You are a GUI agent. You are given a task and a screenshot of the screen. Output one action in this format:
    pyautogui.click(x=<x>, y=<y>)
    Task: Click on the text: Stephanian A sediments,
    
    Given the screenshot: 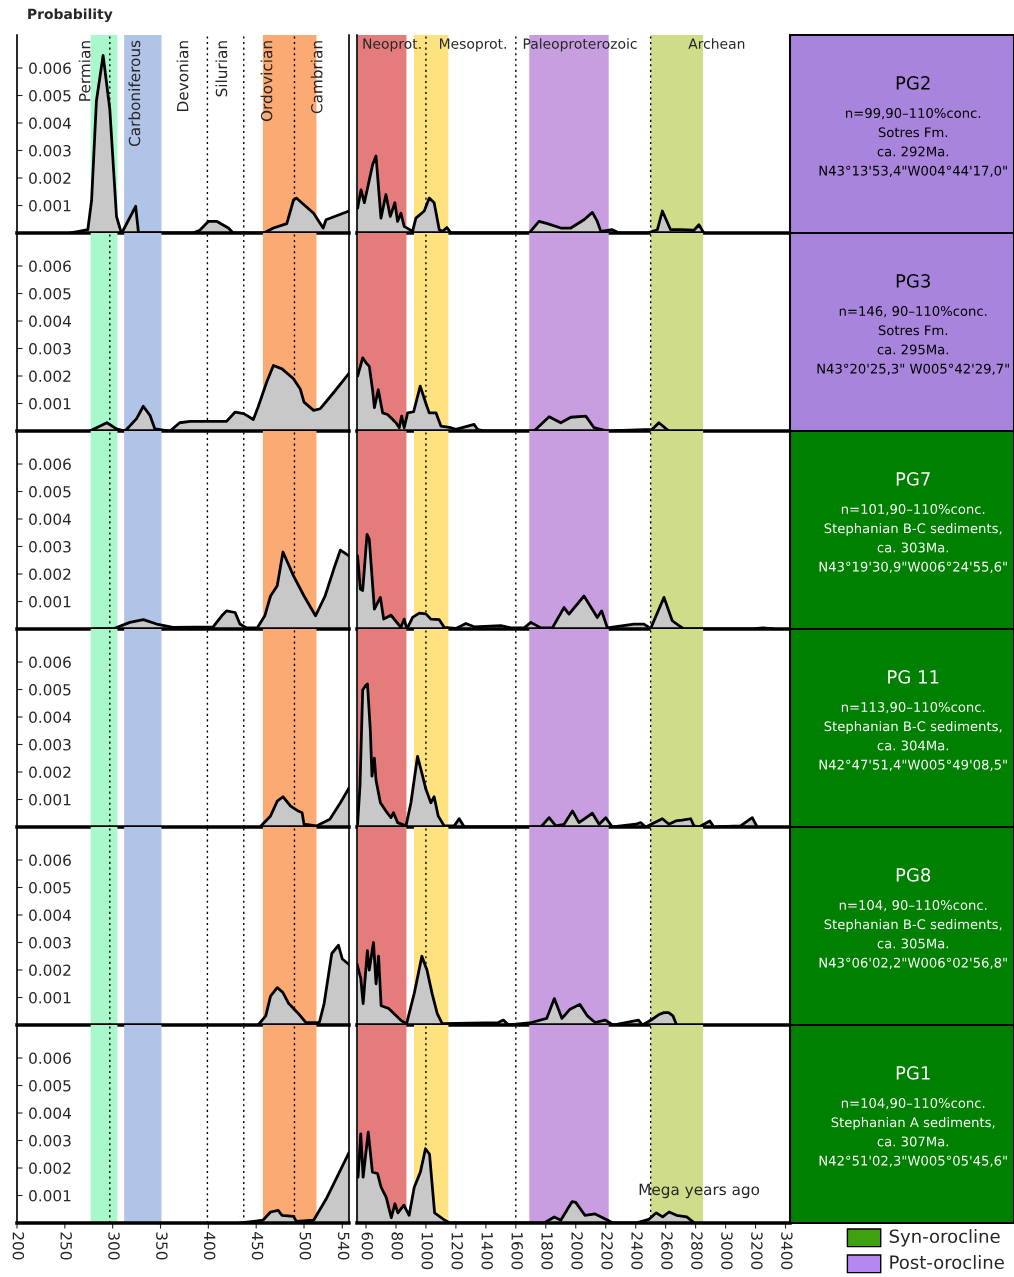 What is the action you would take?
    pyautogui.click(x=913, y=1123)
    